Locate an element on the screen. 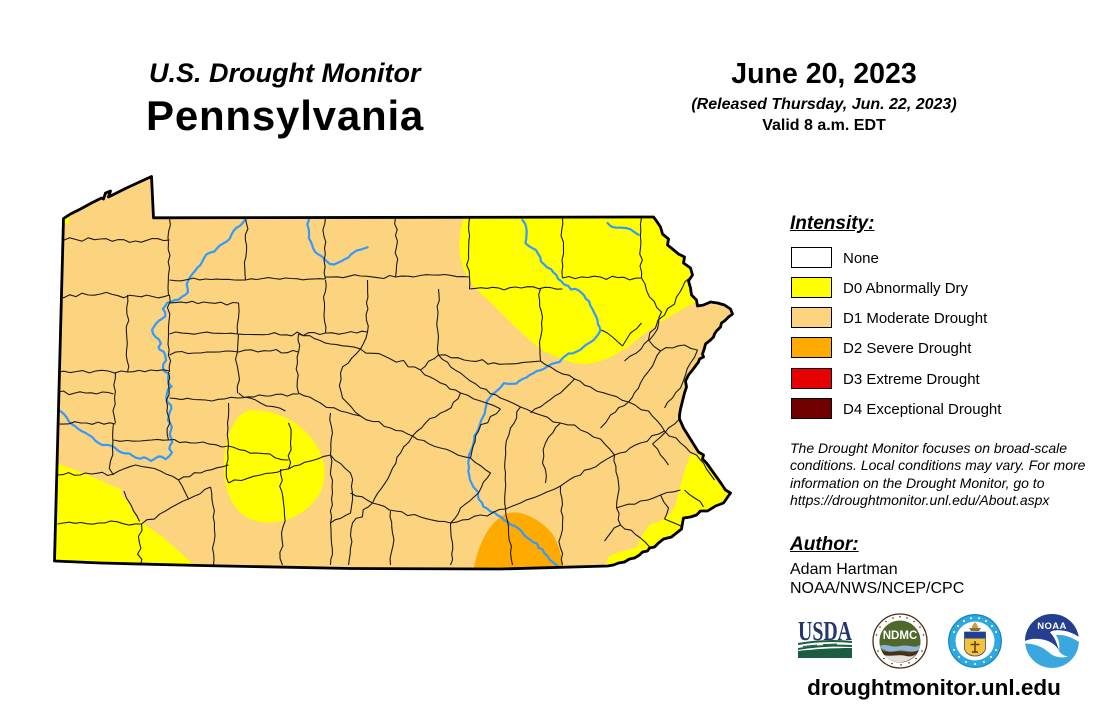  svg-text: NDMC is located at coordinates (900, 636).